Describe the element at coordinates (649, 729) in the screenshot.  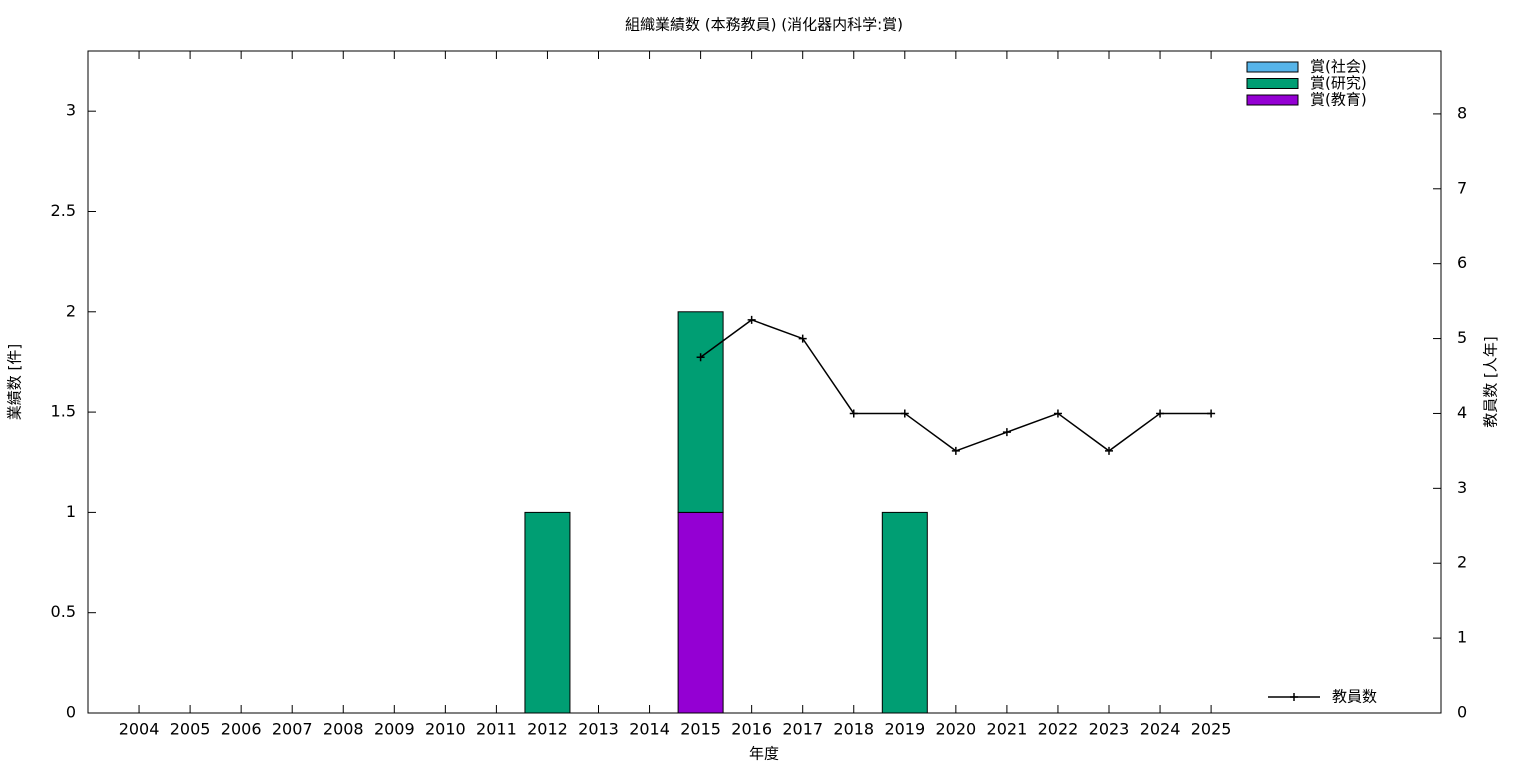
I see `x-tick-label: 2014` at that location.